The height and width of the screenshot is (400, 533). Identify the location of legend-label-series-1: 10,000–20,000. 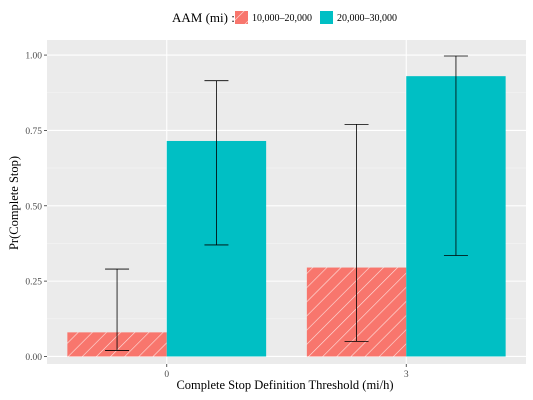
(282, 18).